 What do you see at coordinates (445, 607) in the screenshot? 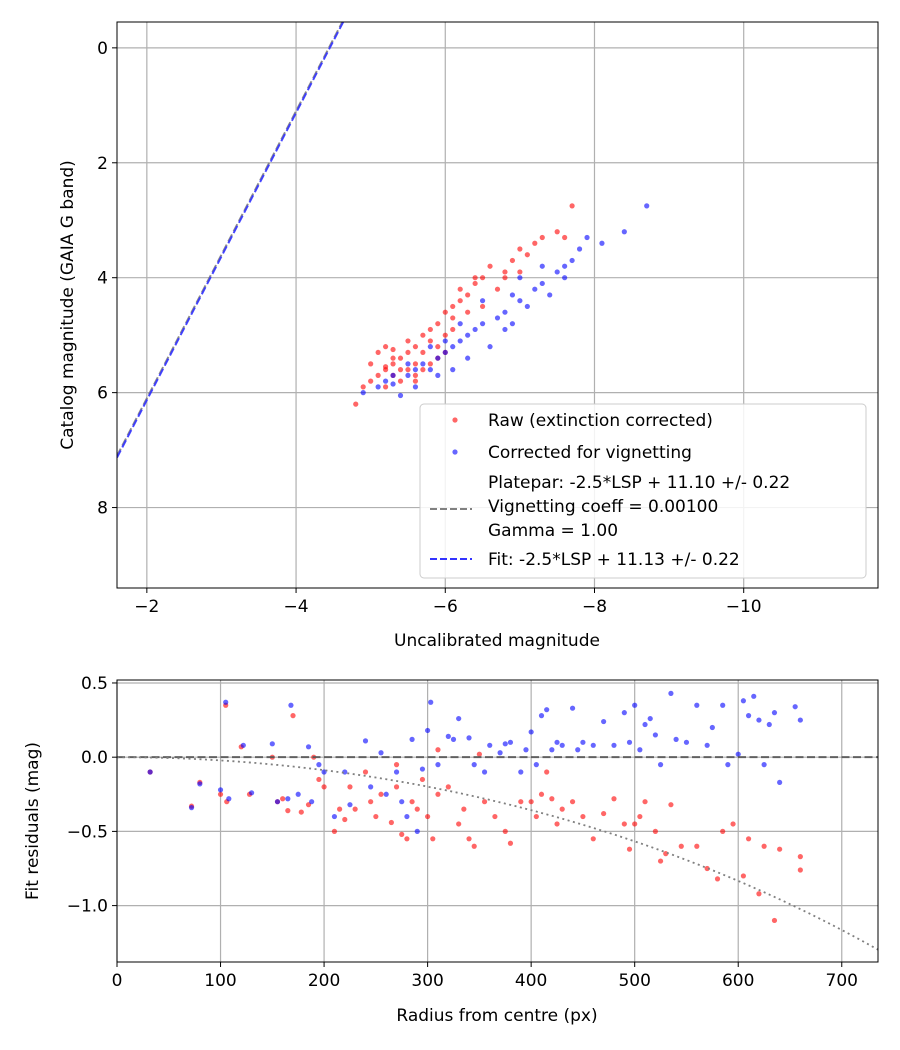
I see `top-x-tick-label: −6` at bounding box center [445, 607].